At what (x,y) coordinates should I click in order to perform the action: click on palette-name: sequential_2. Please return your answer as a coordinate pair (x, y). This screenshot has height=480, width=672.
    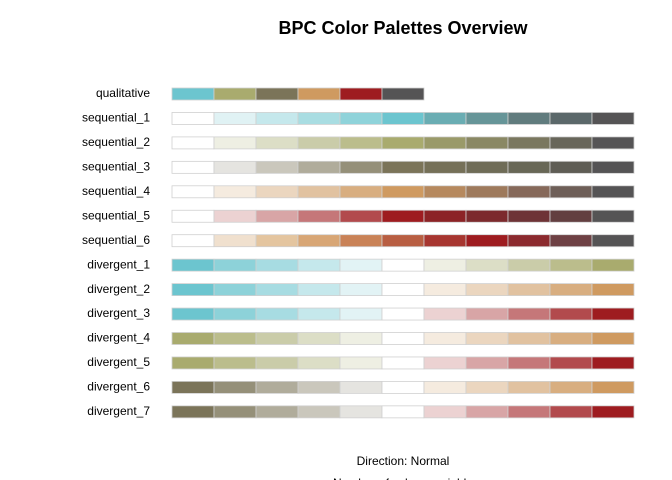
    Looking at the image, I should click on (116, 142).